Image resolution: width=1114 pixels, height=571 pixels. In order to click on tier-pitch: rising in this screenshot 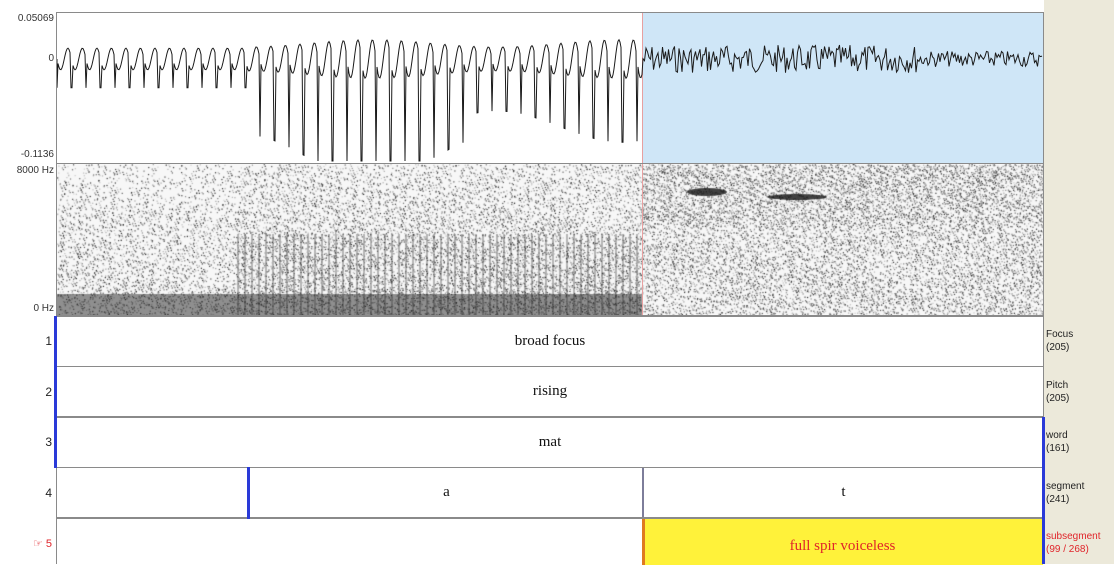, I will do `click(550, 391)`.